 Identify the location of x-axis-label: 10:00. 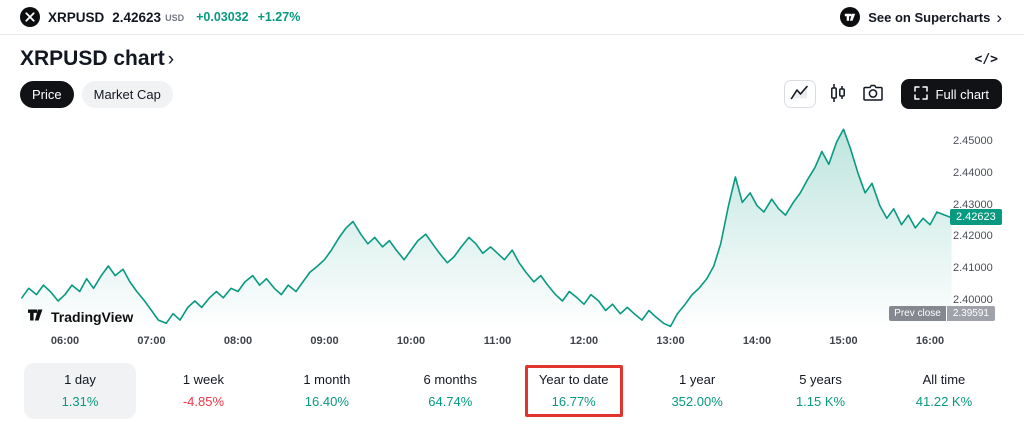
(411, 341).